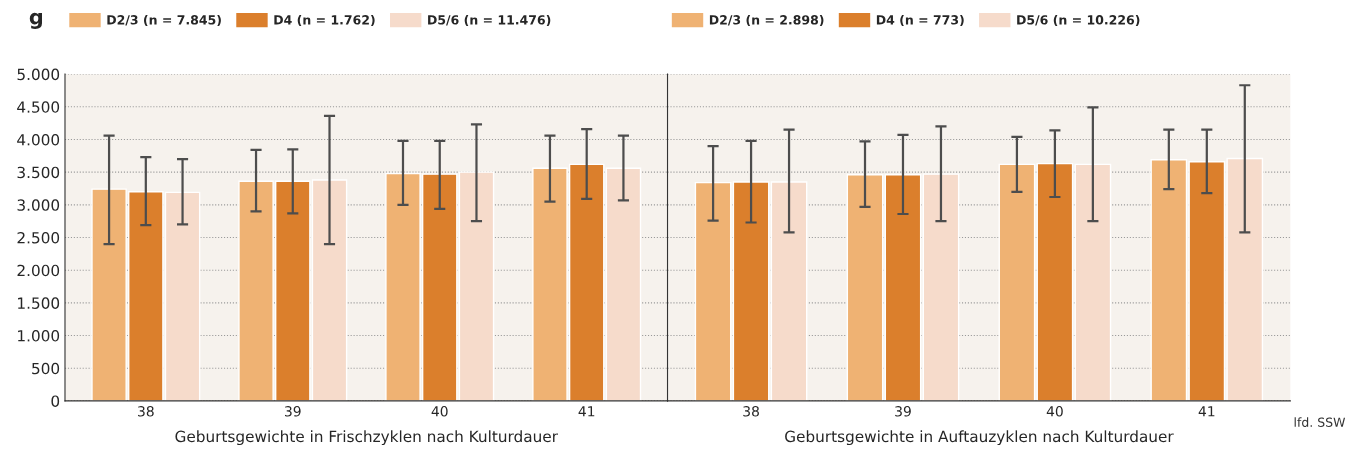 This screenshot has width=1354, height=452. What do you see at coordinates (38, 74) in the screenshot?
I see `y-tick-label: 5.000` at bounding box center [38, 74].